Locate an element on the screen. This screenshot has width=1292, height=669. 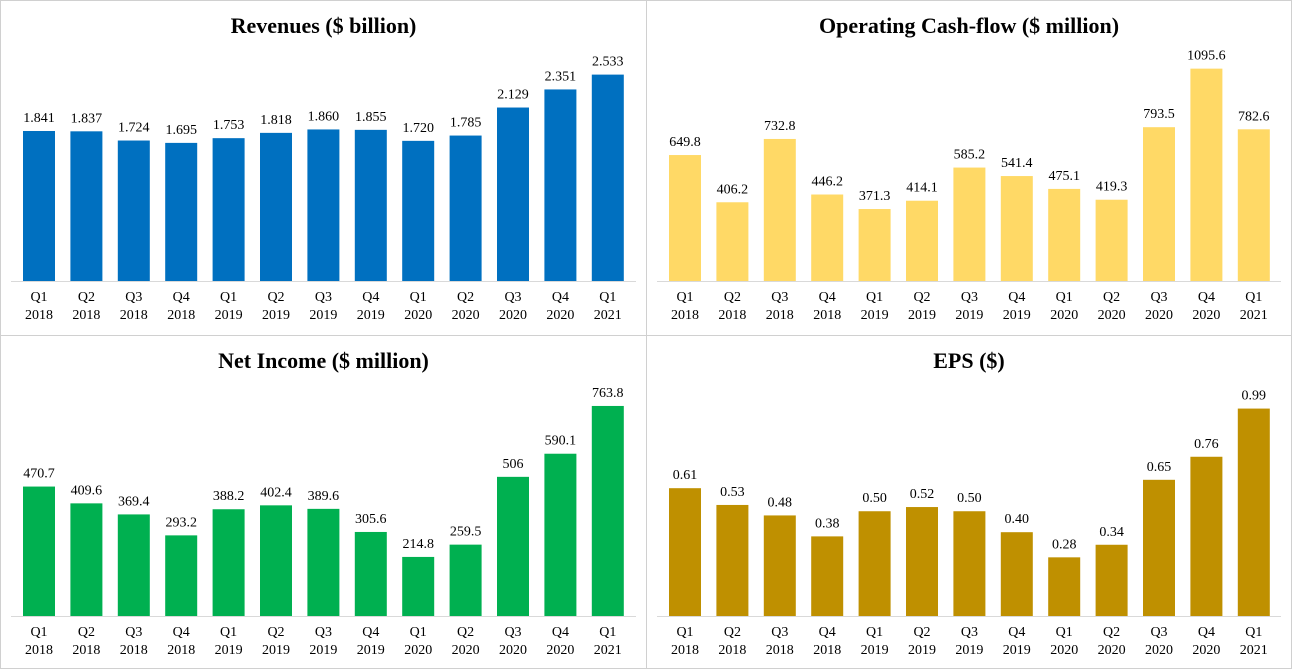
operating-cashflow-value-label: 793.5 is located at coordinates (1159, 114).